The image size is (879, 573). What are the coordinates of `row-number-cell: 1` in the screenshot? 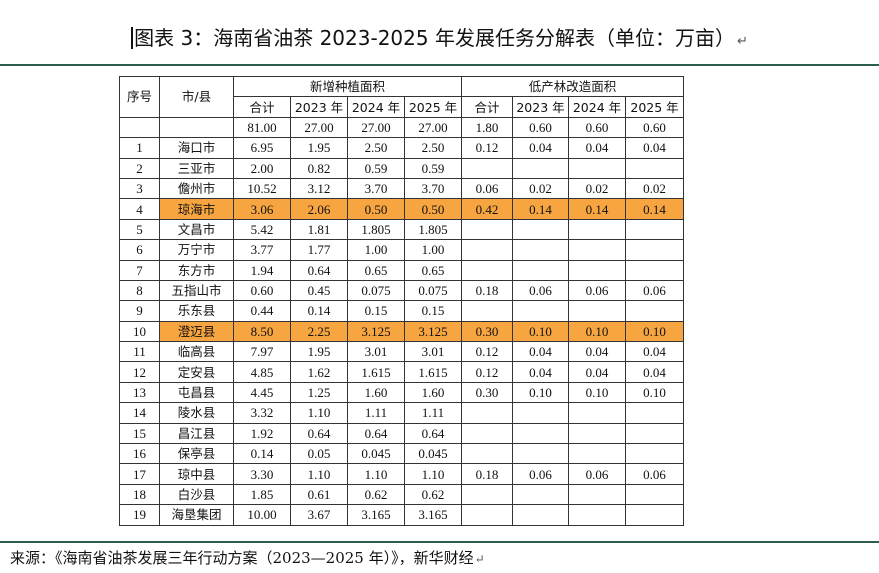 It's located at (139, 148).